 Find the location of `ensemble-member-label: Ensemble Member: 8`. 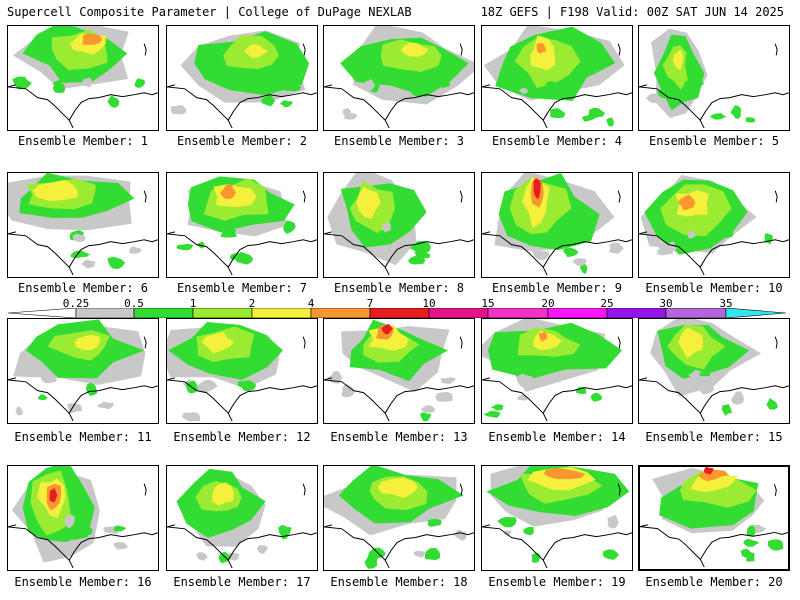

ensemble-member-label: Ensemble Member: 8 is located at coordinates (399, 288).